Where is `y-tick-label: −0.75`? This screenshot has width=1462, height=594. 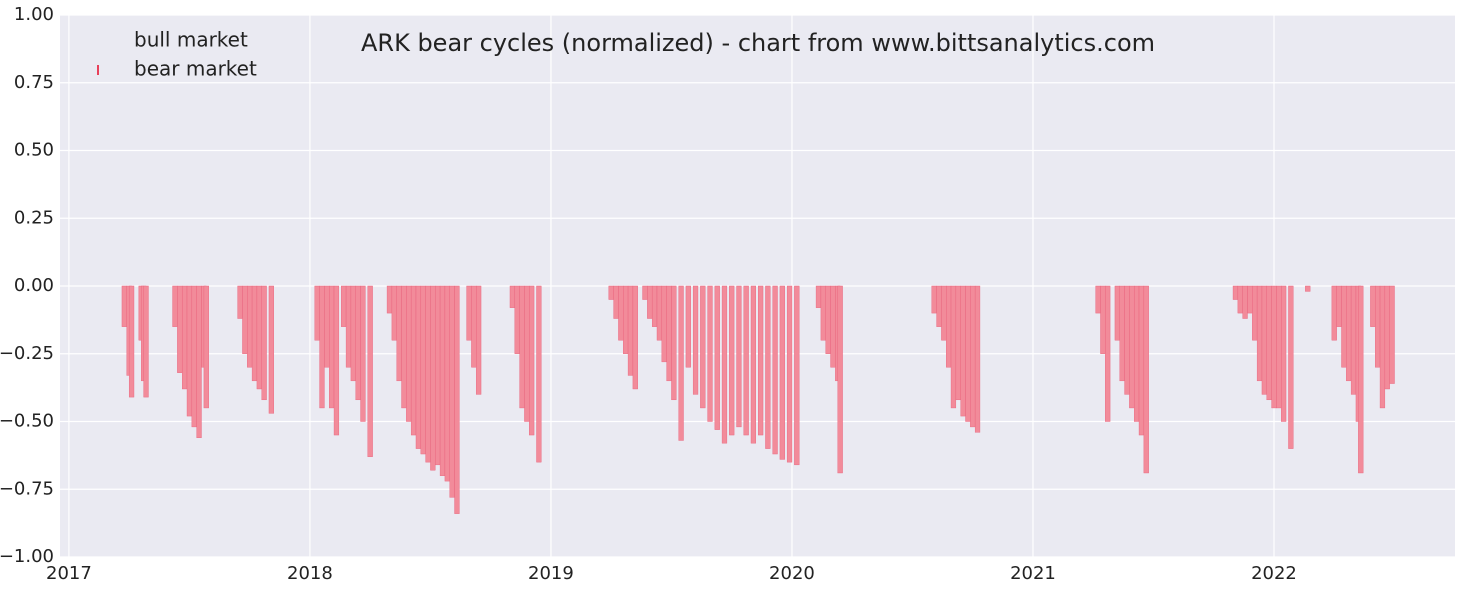
y-tick-label: −0.75 is located at coordinates (27, 488).